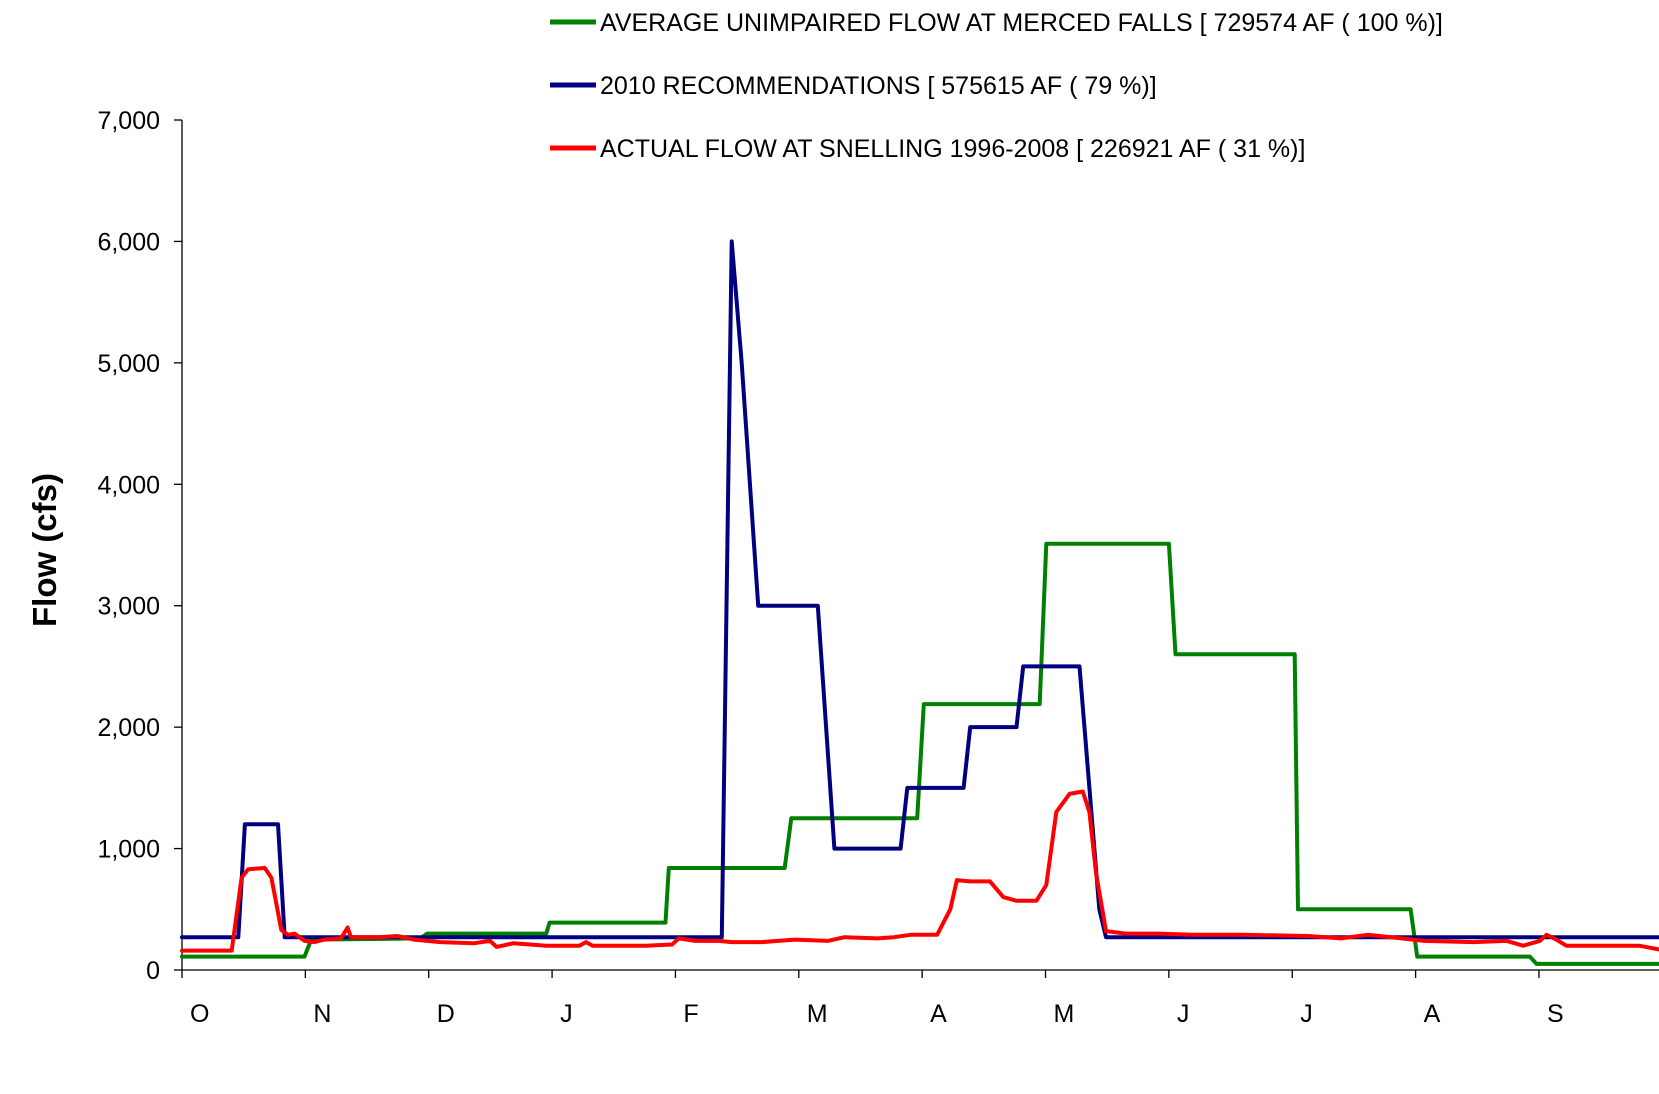  I want to click on y-axis-title: Flow (cfs), so click(44, 550).